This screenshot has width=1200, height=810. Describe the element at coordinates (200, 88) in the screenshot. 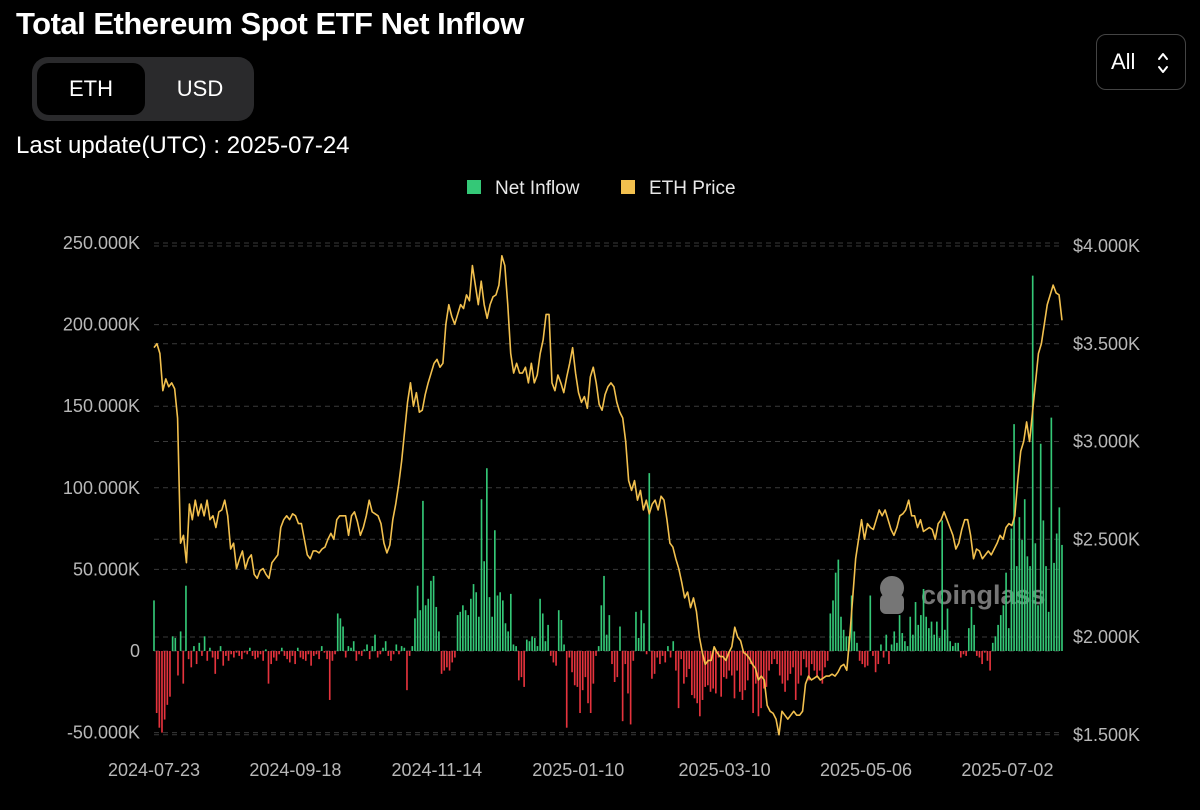

I see `usd-toggle-option: USD` at that location.